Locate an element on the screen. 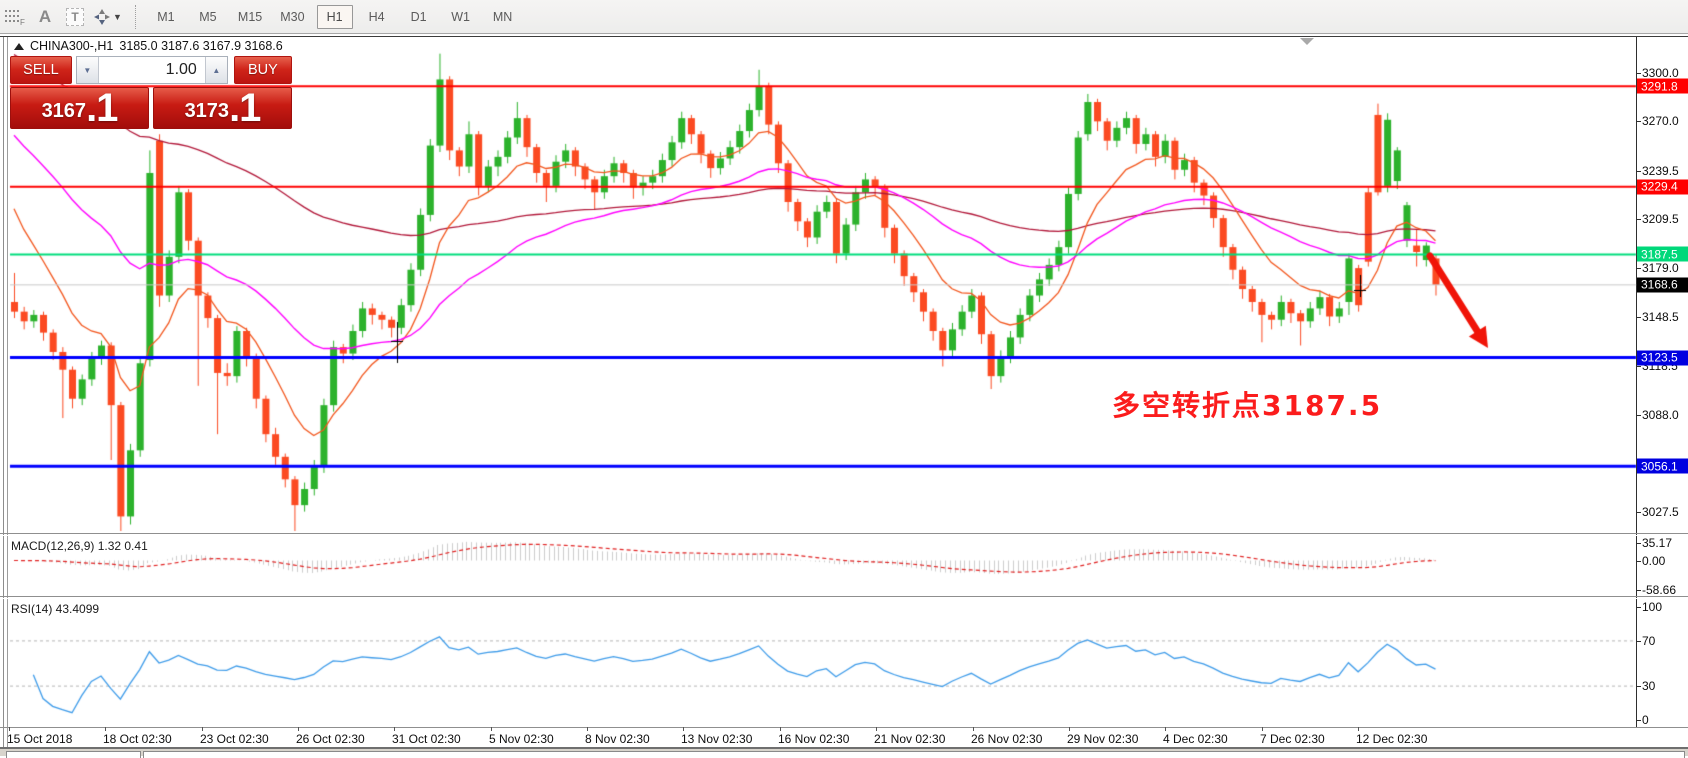 The height and width of the screenshot is (758, 1688). time-axis-label: 16 Nov 02:30 is located at coordinates (814, 739).